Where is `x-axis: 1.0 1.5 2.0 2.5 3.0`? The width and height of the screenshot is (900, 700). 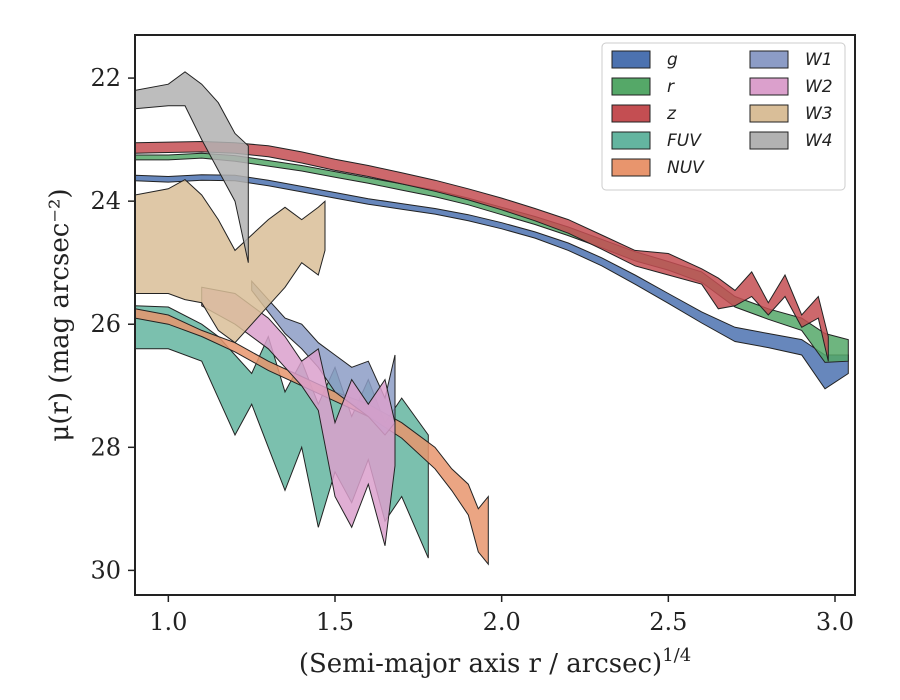 x-axis: 1.0 1.5 2.0 2.5 3.0 is located at coordinates (501, 615).